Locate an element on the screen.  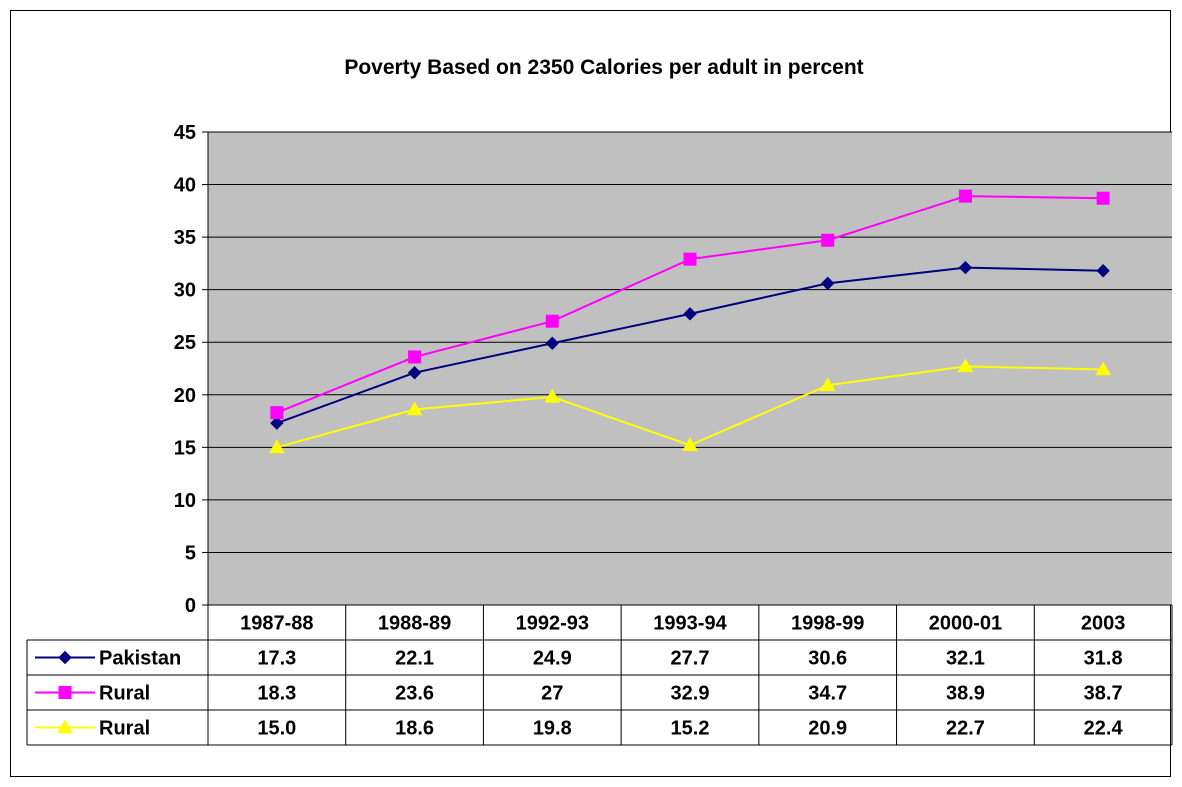
y-tick-label: 35 is located at coordinates (185, 238).